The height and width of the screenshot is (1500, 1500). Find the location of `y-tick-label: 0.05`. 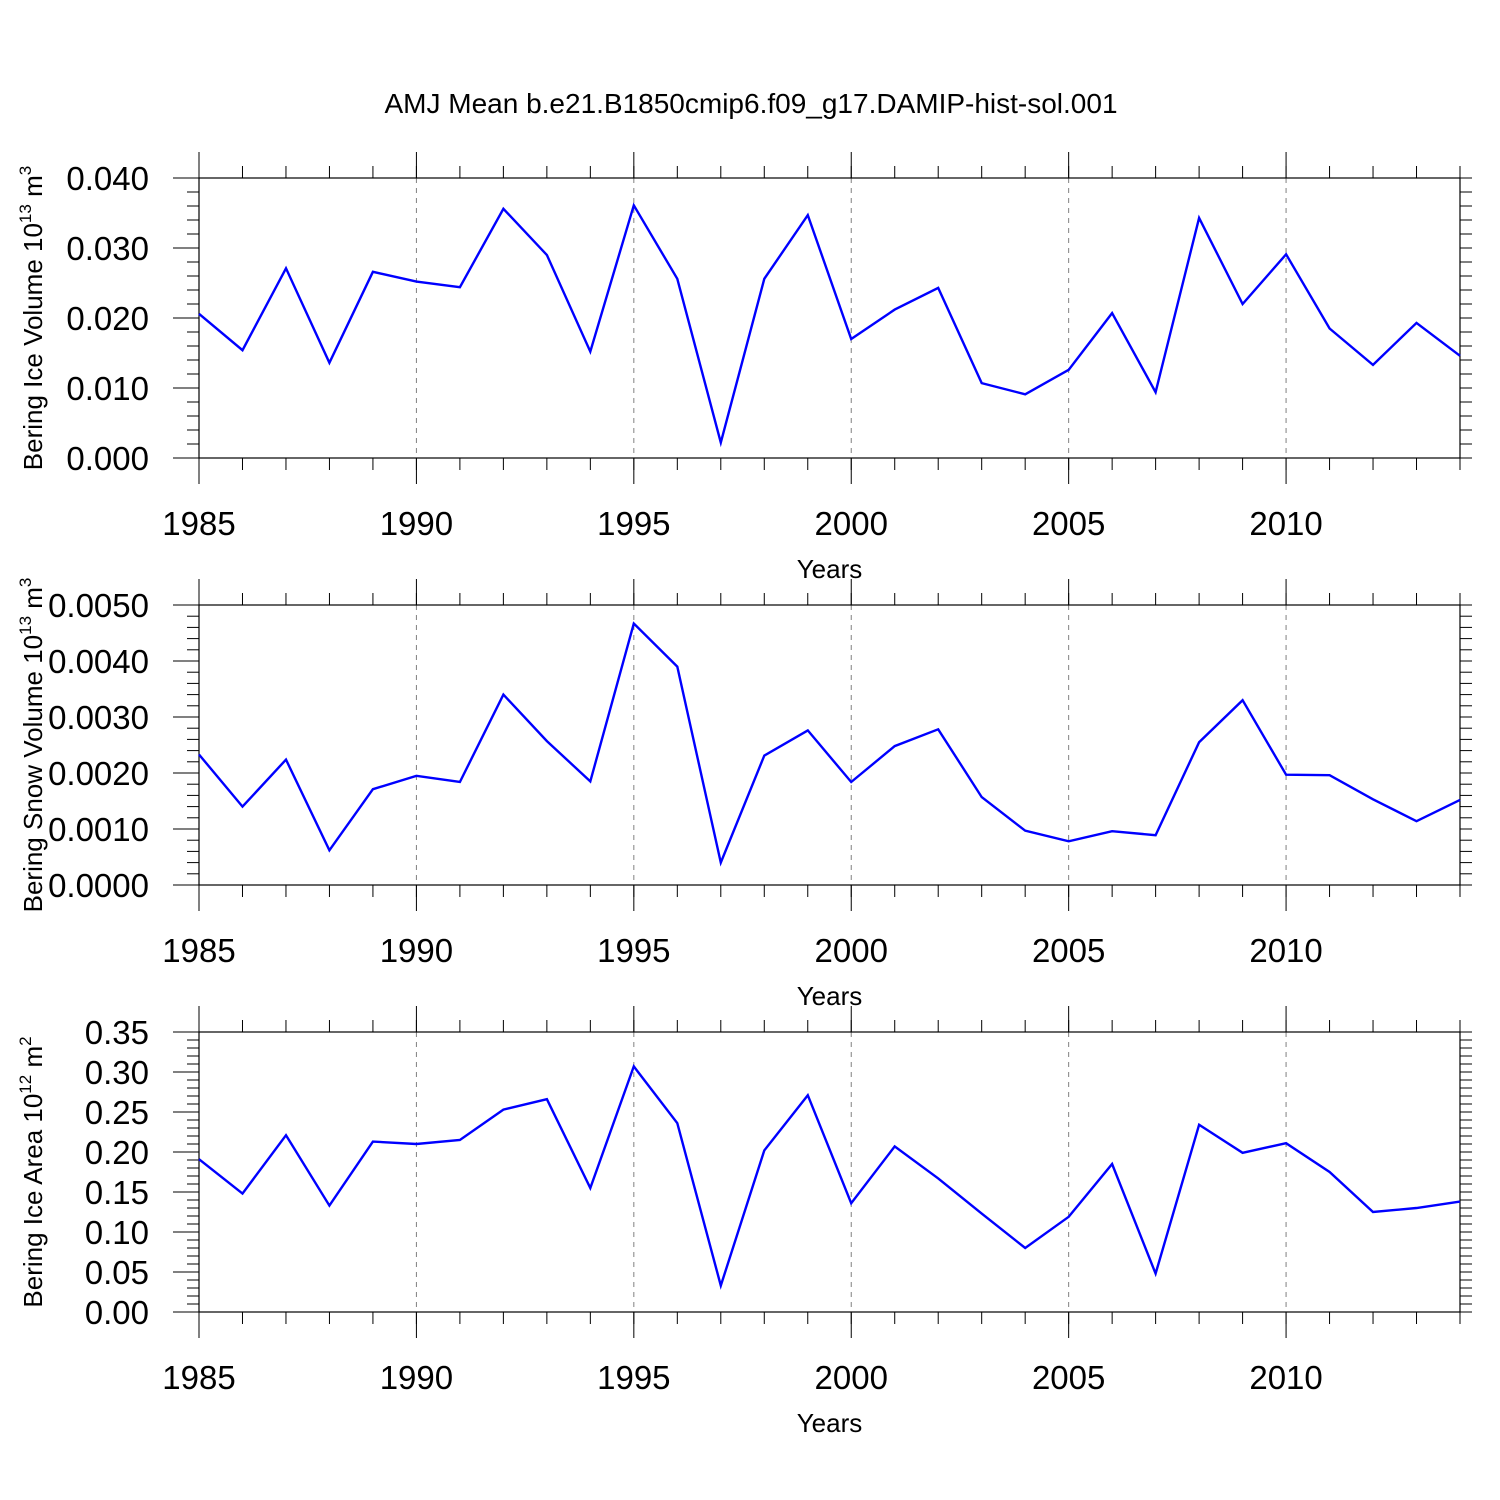

y-tick-label: 0.05 is located at coordinates (117, 1272).